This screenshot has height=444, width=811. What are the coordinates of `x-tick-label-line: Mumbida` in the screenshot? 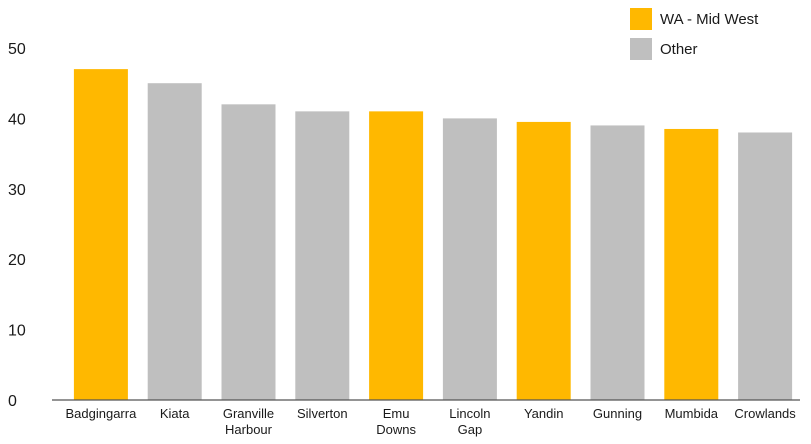 It's located at (692, 413).